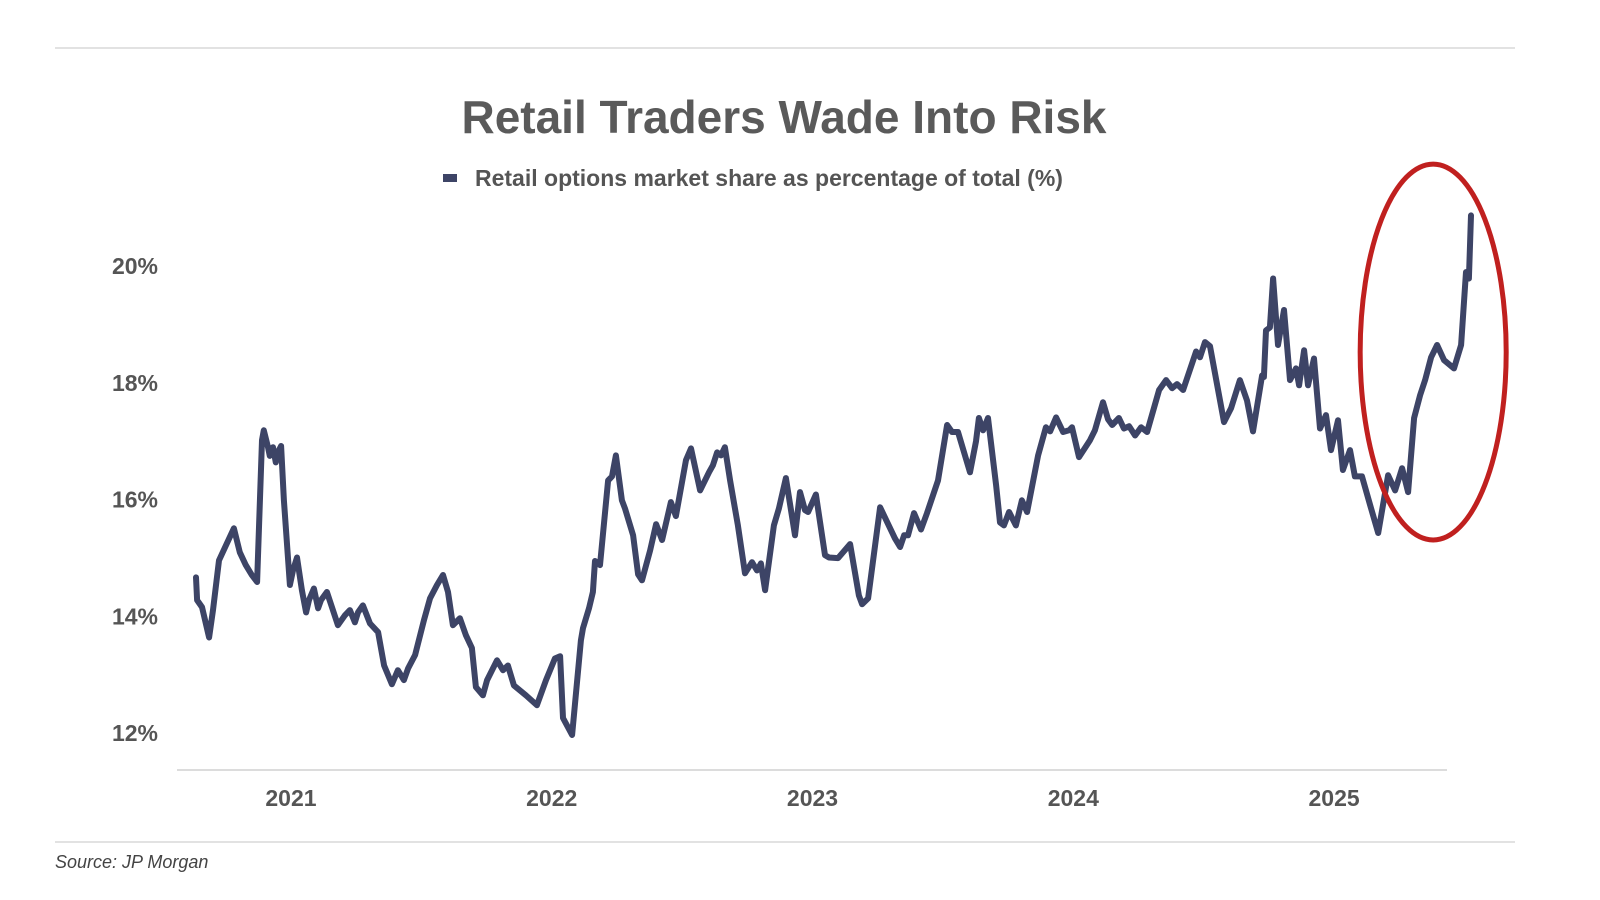  I want to click on y-tick-label: 16%, so click(135, 500).